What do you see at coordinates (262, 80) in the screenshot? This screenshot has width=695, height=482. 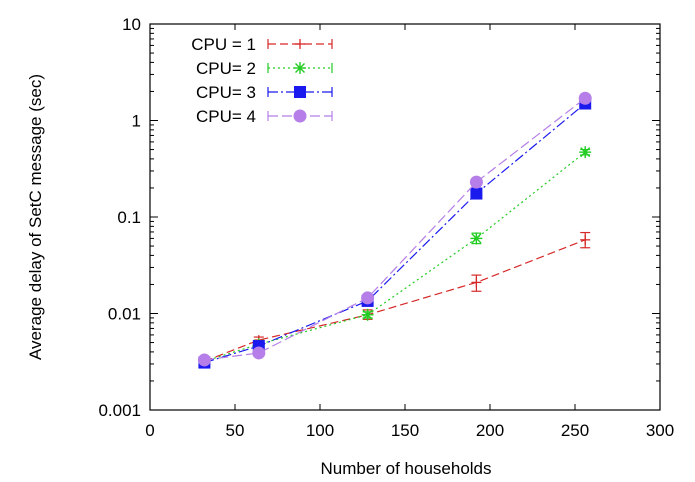 I see `legend: CPU = 1 CPU= 2 CPU= 3 CPU= 4` at bounding box center [262, 80].